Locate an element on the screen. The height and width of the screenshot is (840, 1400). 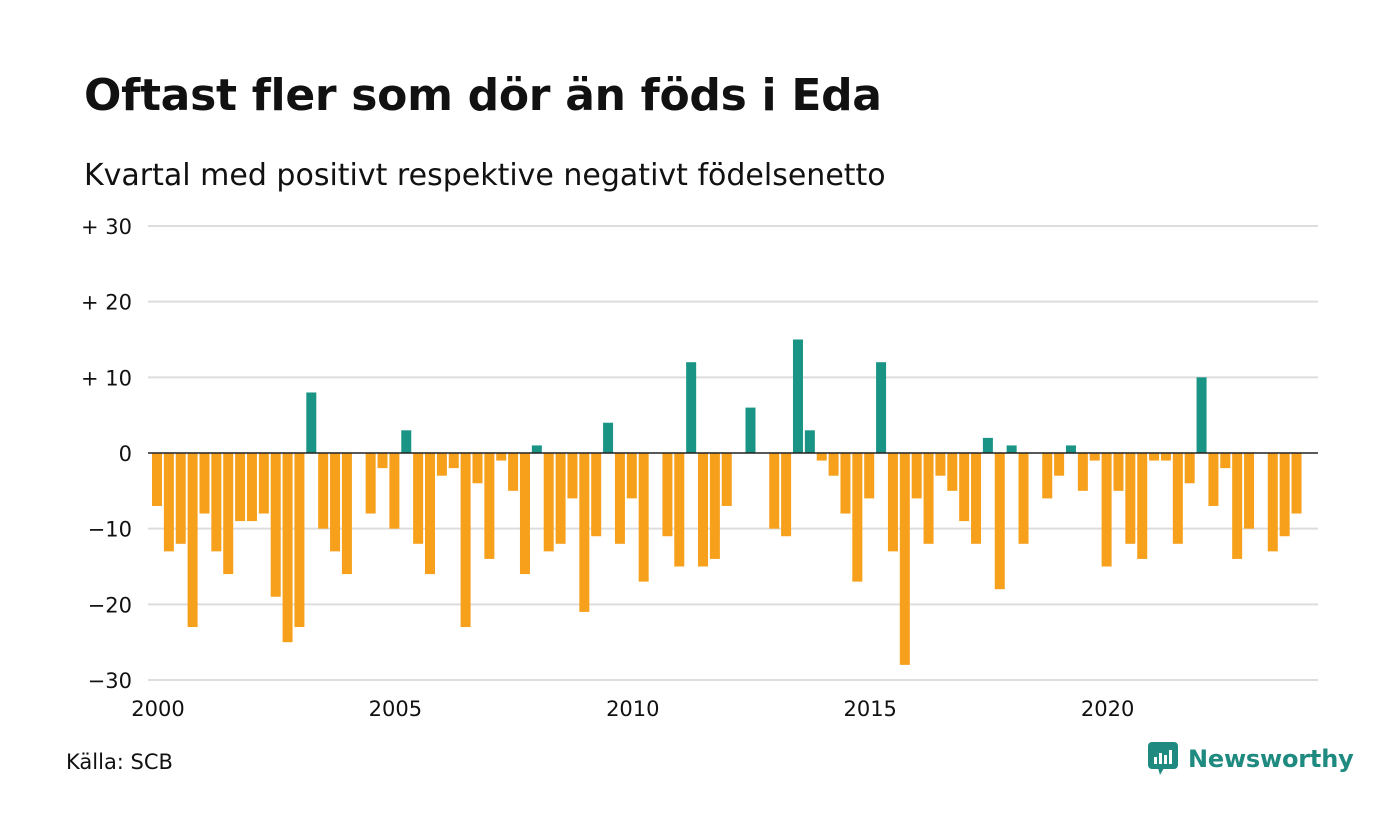
brand-logo: Newsworthy is located at coordinates (1251, 759).